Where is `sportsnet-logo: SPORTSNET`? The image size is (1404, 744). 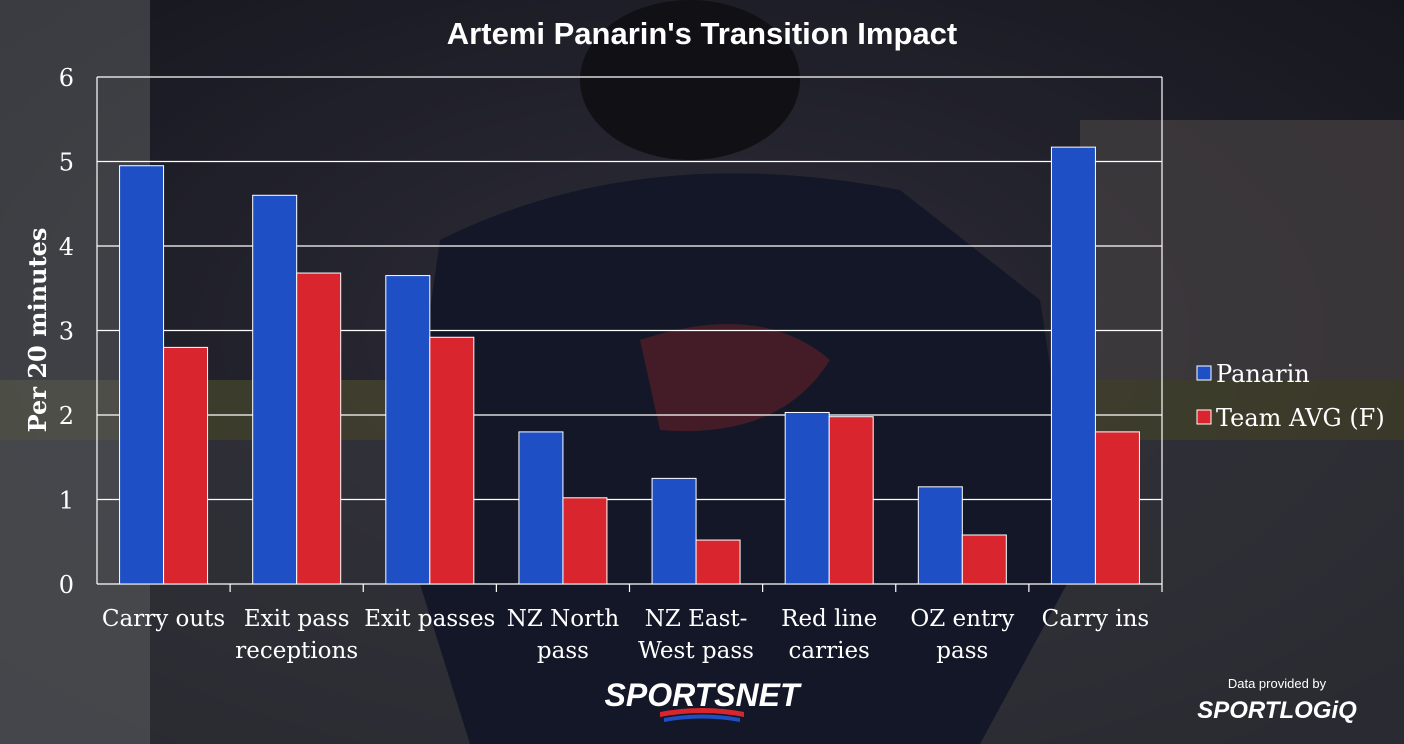
sportsnet-logo: SPORTSNET is located at coordinates (703, 699).